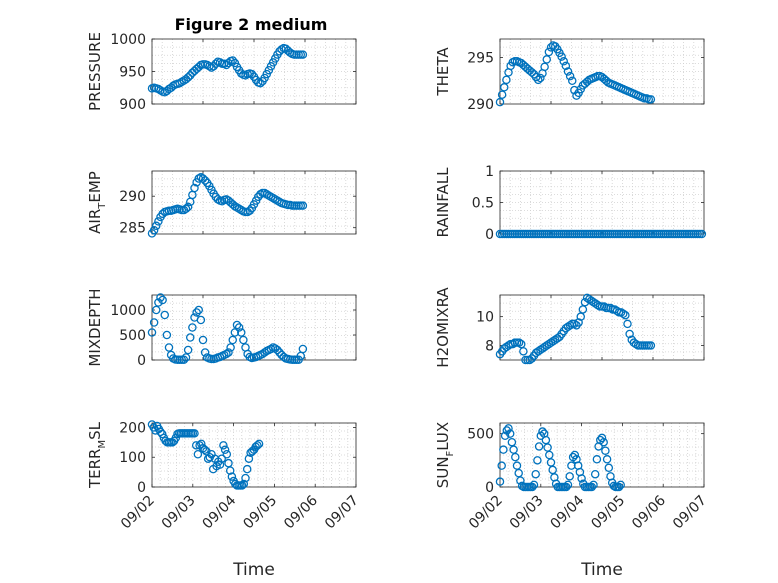  I want to click on y-axis-label: TERRMSL, so click(97, 455).